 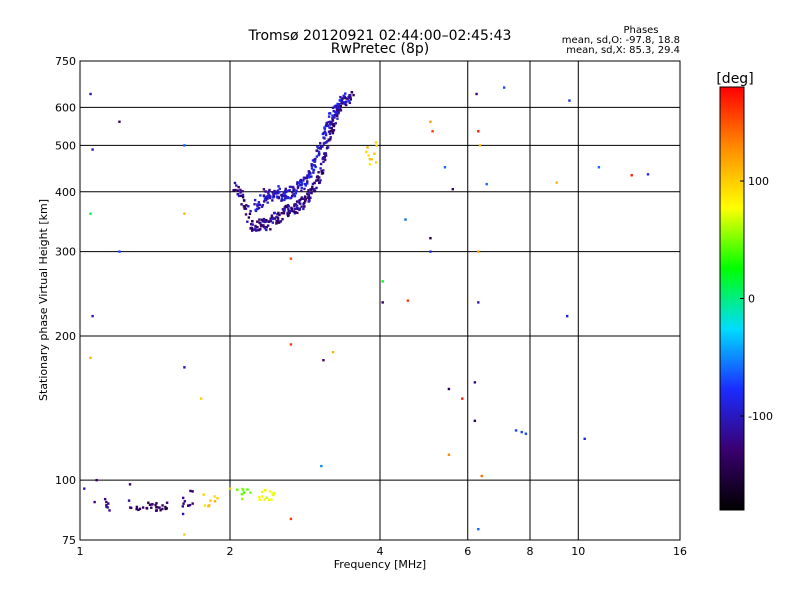 What do you see at coordinates (65, 252) in the screenshot?
I see `y-tick-label: 300` at bounding box center [65, 252].